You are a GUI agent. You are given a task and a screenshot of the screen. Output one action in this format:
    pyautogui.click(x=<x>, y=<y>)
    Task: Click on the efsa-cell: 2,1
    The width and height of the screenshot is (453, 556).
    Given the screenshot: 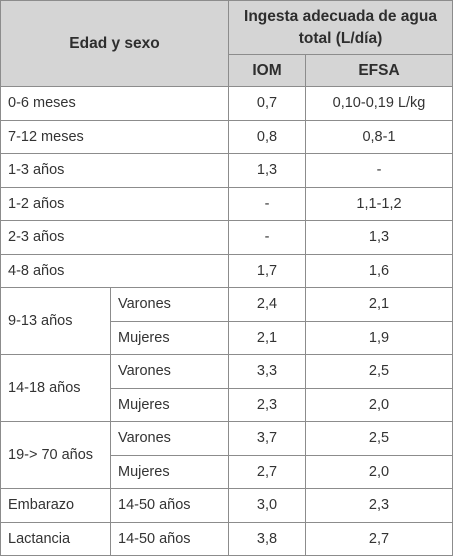 What is the action you would take?
    pyautogui.click(x=379, y=304)
    